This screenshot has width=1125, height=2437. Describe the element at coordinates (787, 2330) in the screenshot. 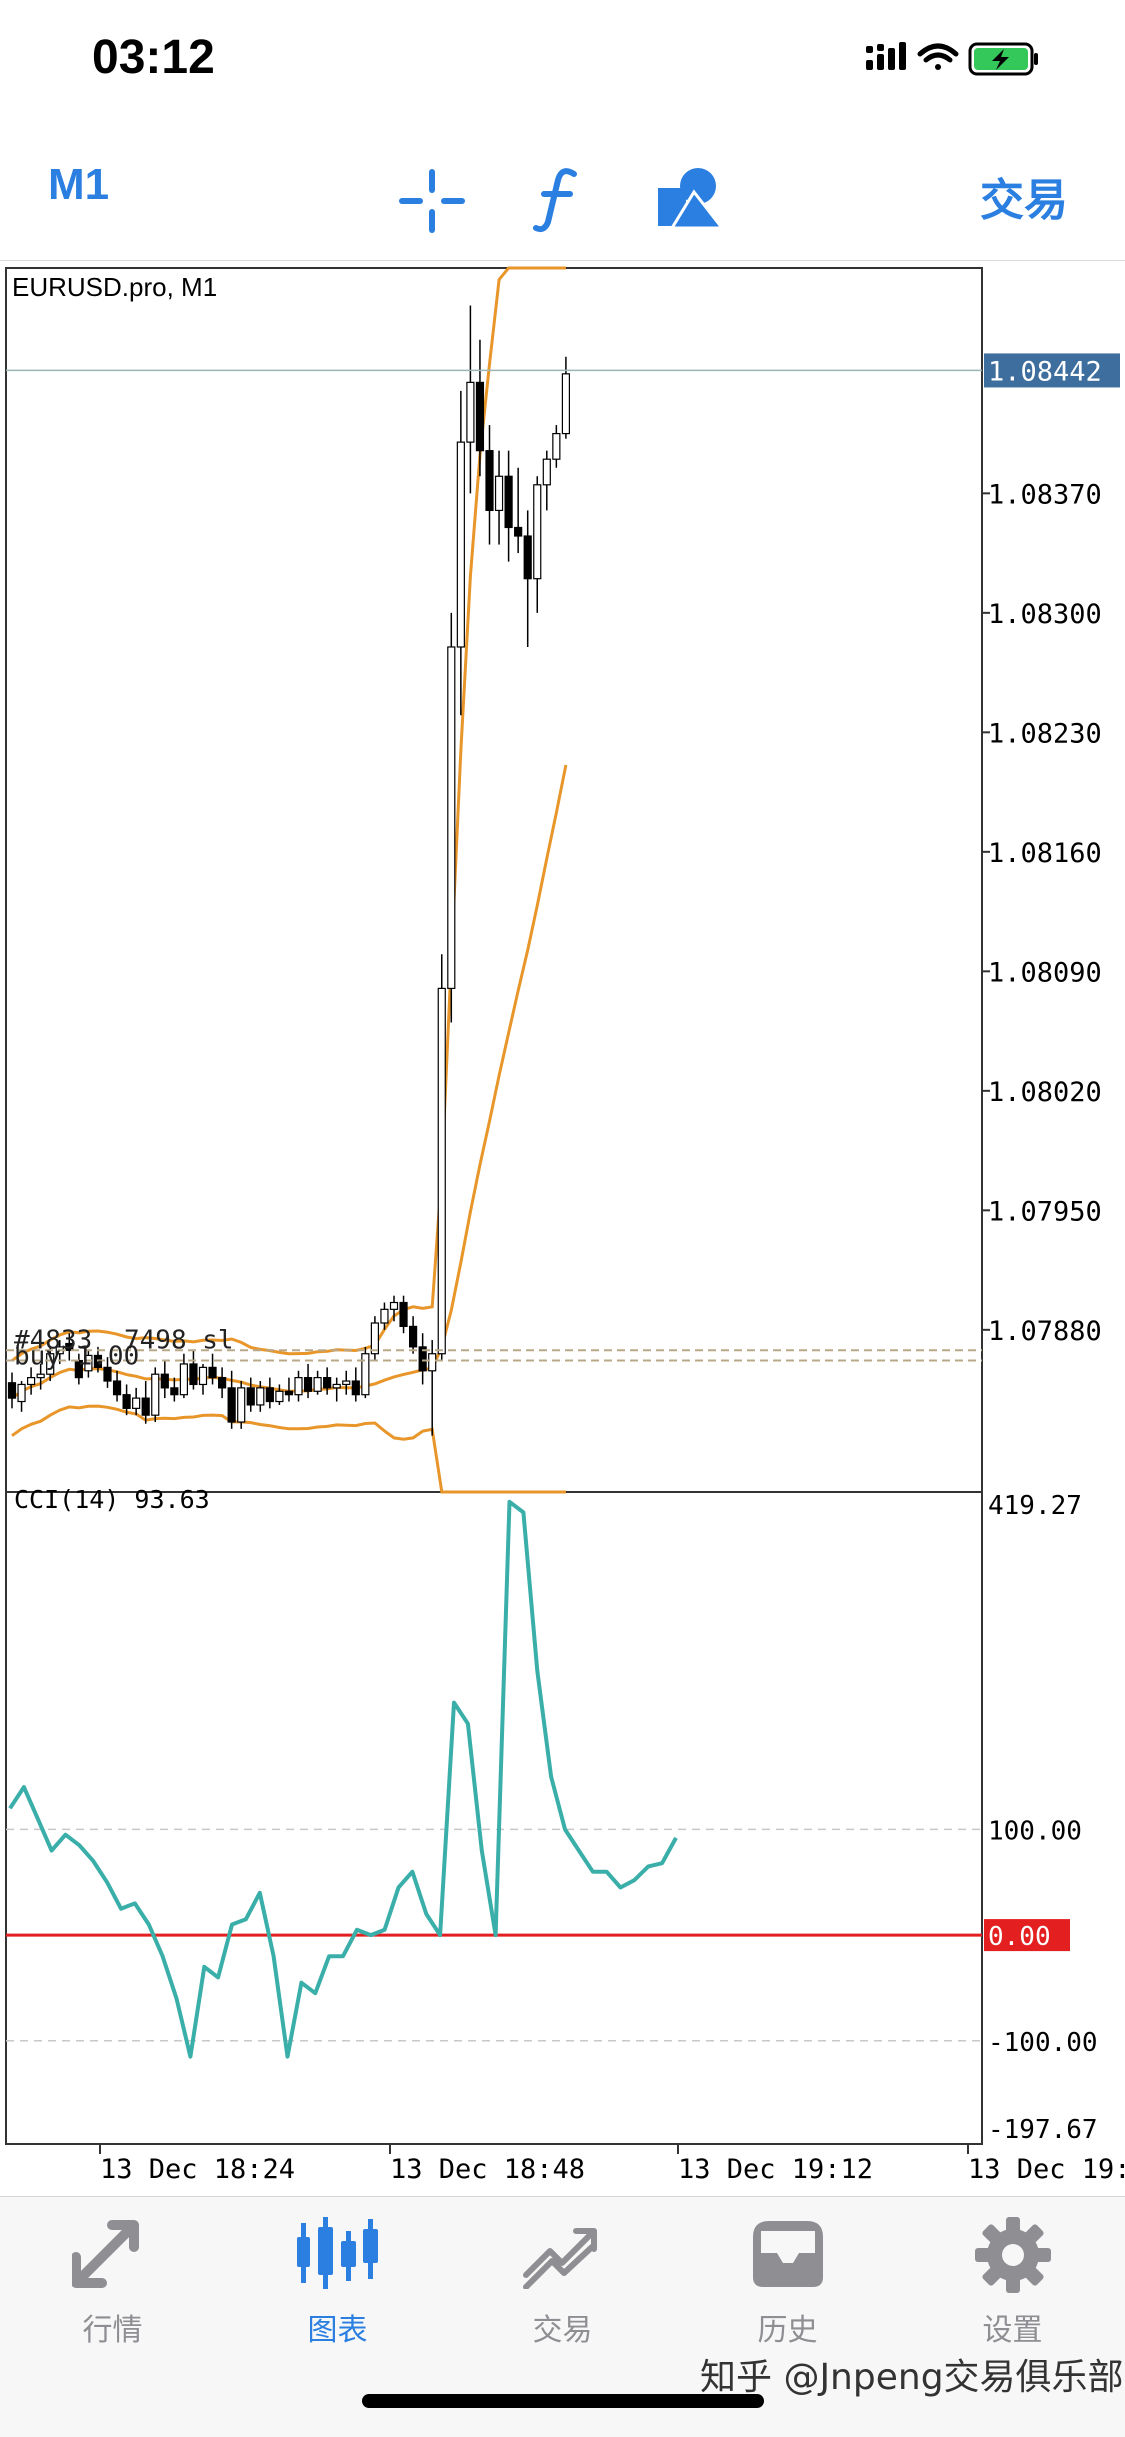

I see `tab-label: 历史` at that location.